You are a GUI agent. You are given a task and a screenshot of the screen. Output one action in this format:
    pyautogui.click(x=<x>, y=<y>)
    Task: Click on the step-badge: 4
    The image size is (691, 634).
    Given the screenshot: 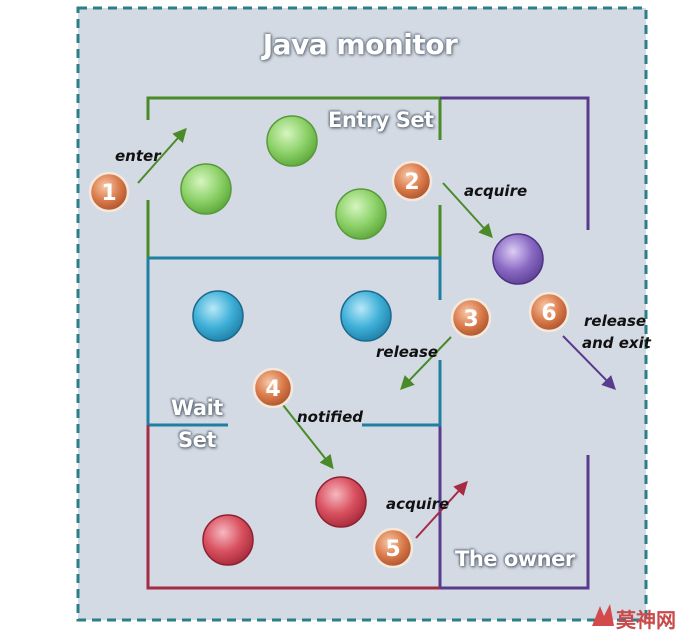 What is the action you would take?
    pyautogui.click(x=273, y=388)
    